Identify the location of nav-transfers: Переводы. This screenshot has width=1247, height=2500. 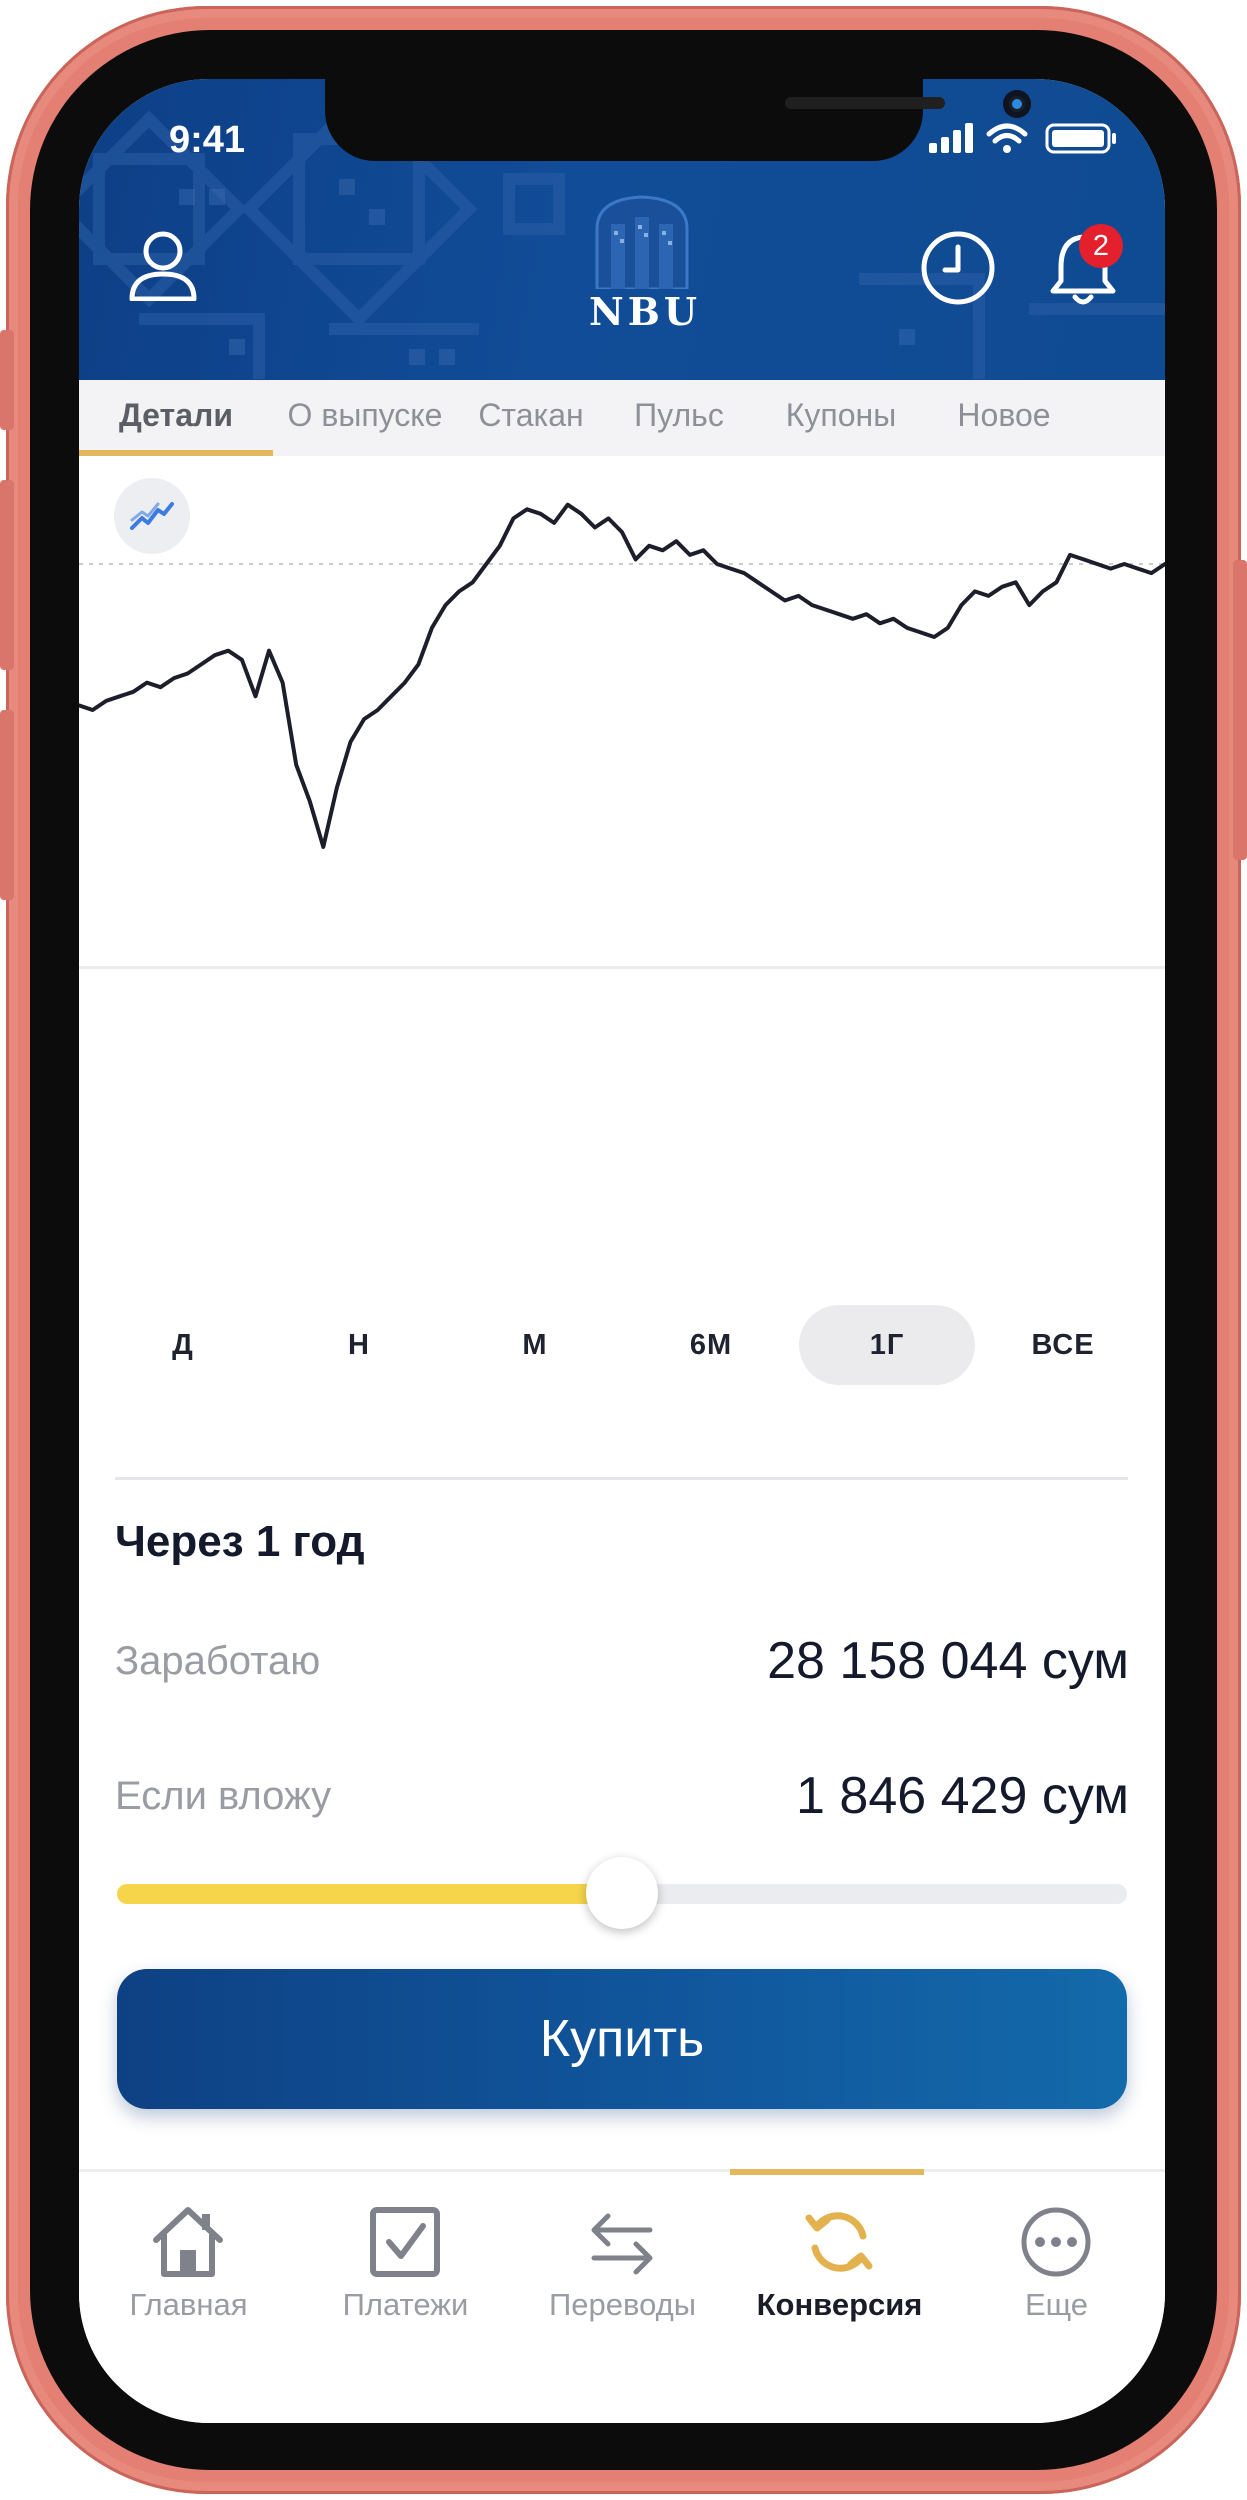
(622, 2262).